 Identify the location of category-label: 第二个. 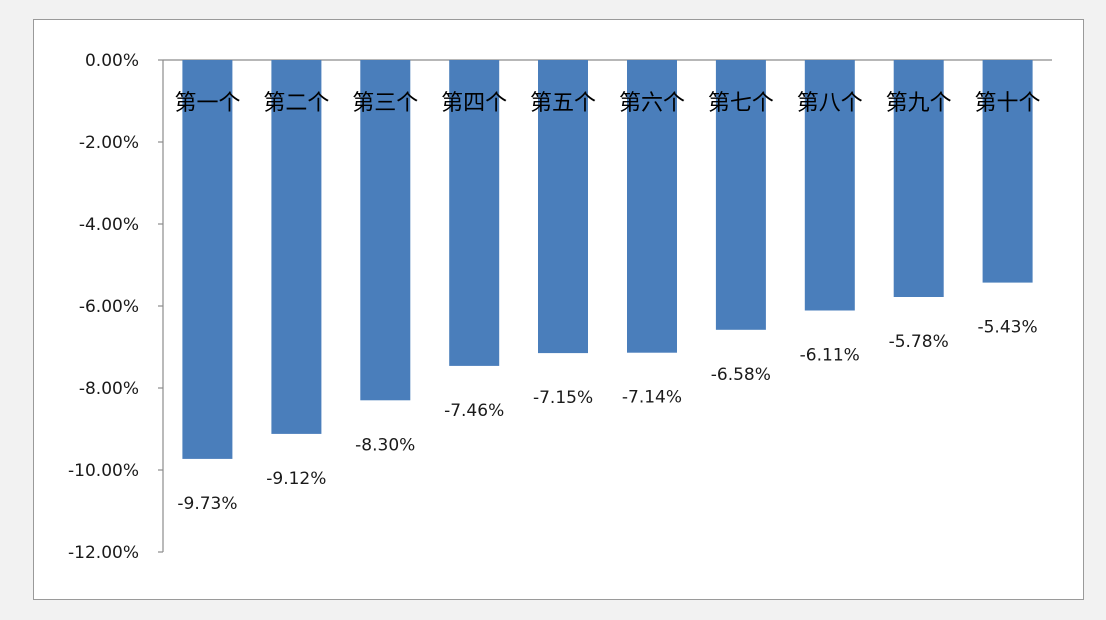
(296, 103).